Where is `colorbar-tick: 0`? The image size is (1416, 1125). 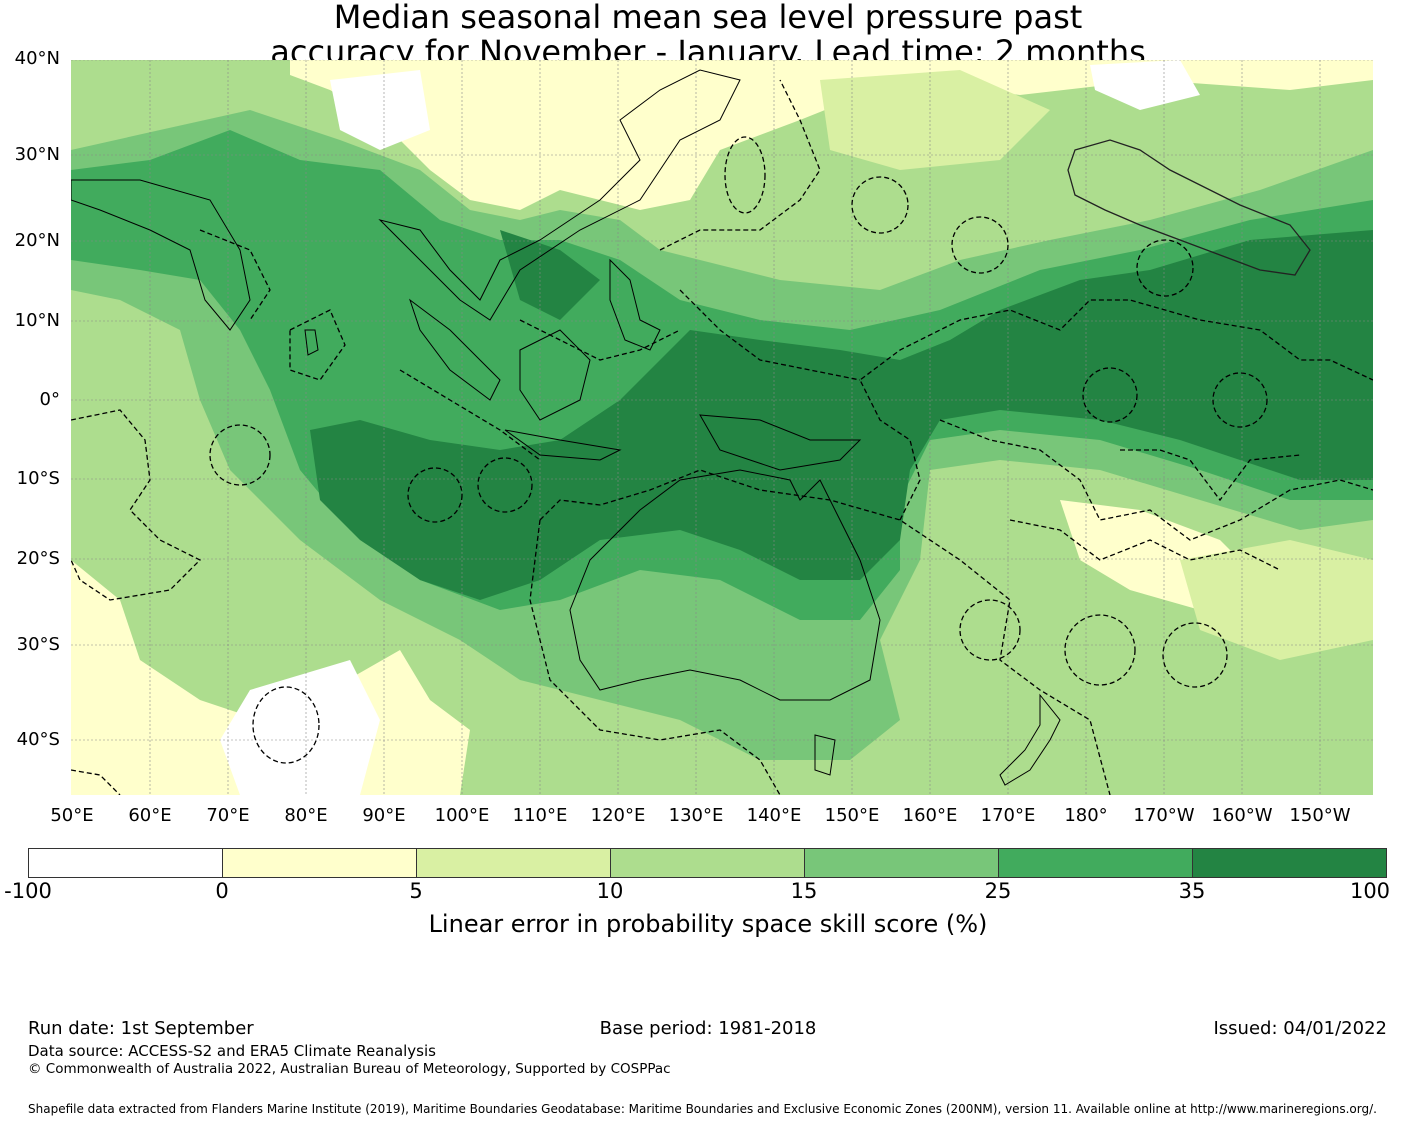 colorbar-tick: 0 is located at coordinates (222, 891).